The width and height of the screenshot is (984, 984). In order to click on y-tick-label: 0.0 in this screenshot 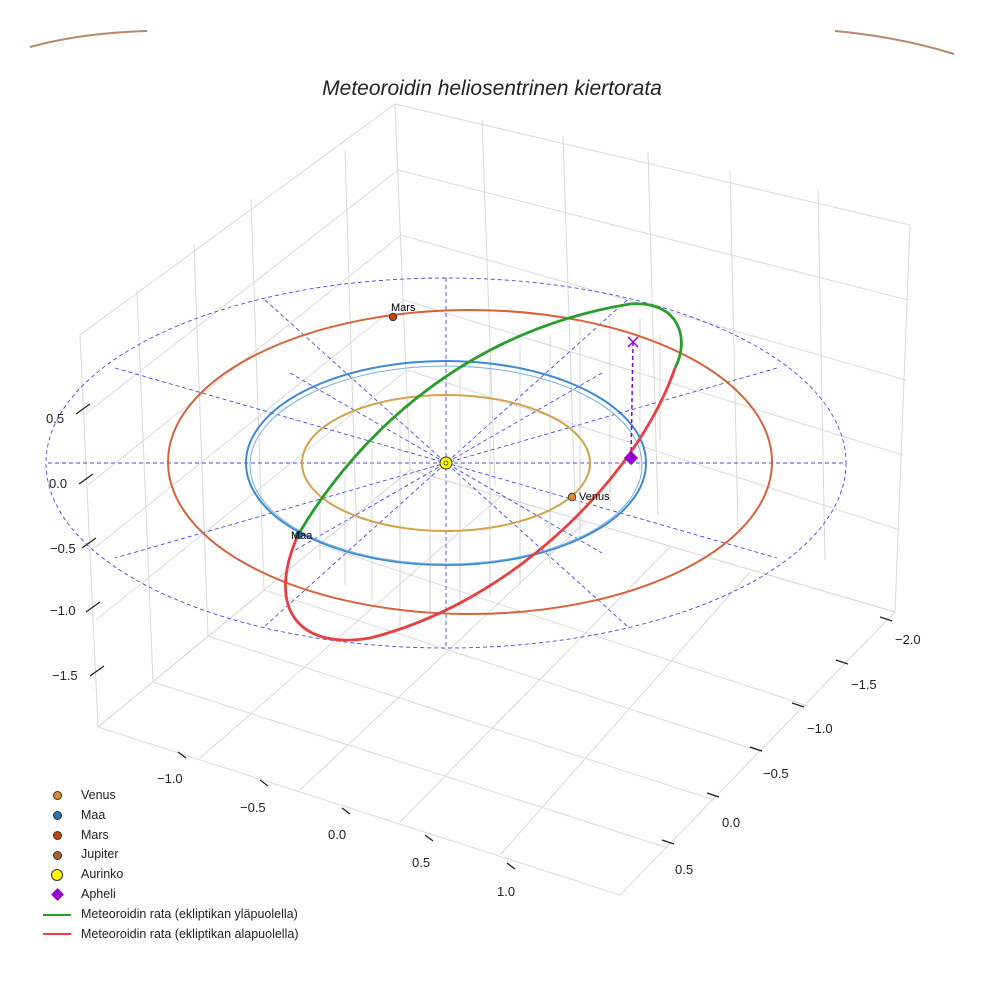, I will do `click(731, 822)`.